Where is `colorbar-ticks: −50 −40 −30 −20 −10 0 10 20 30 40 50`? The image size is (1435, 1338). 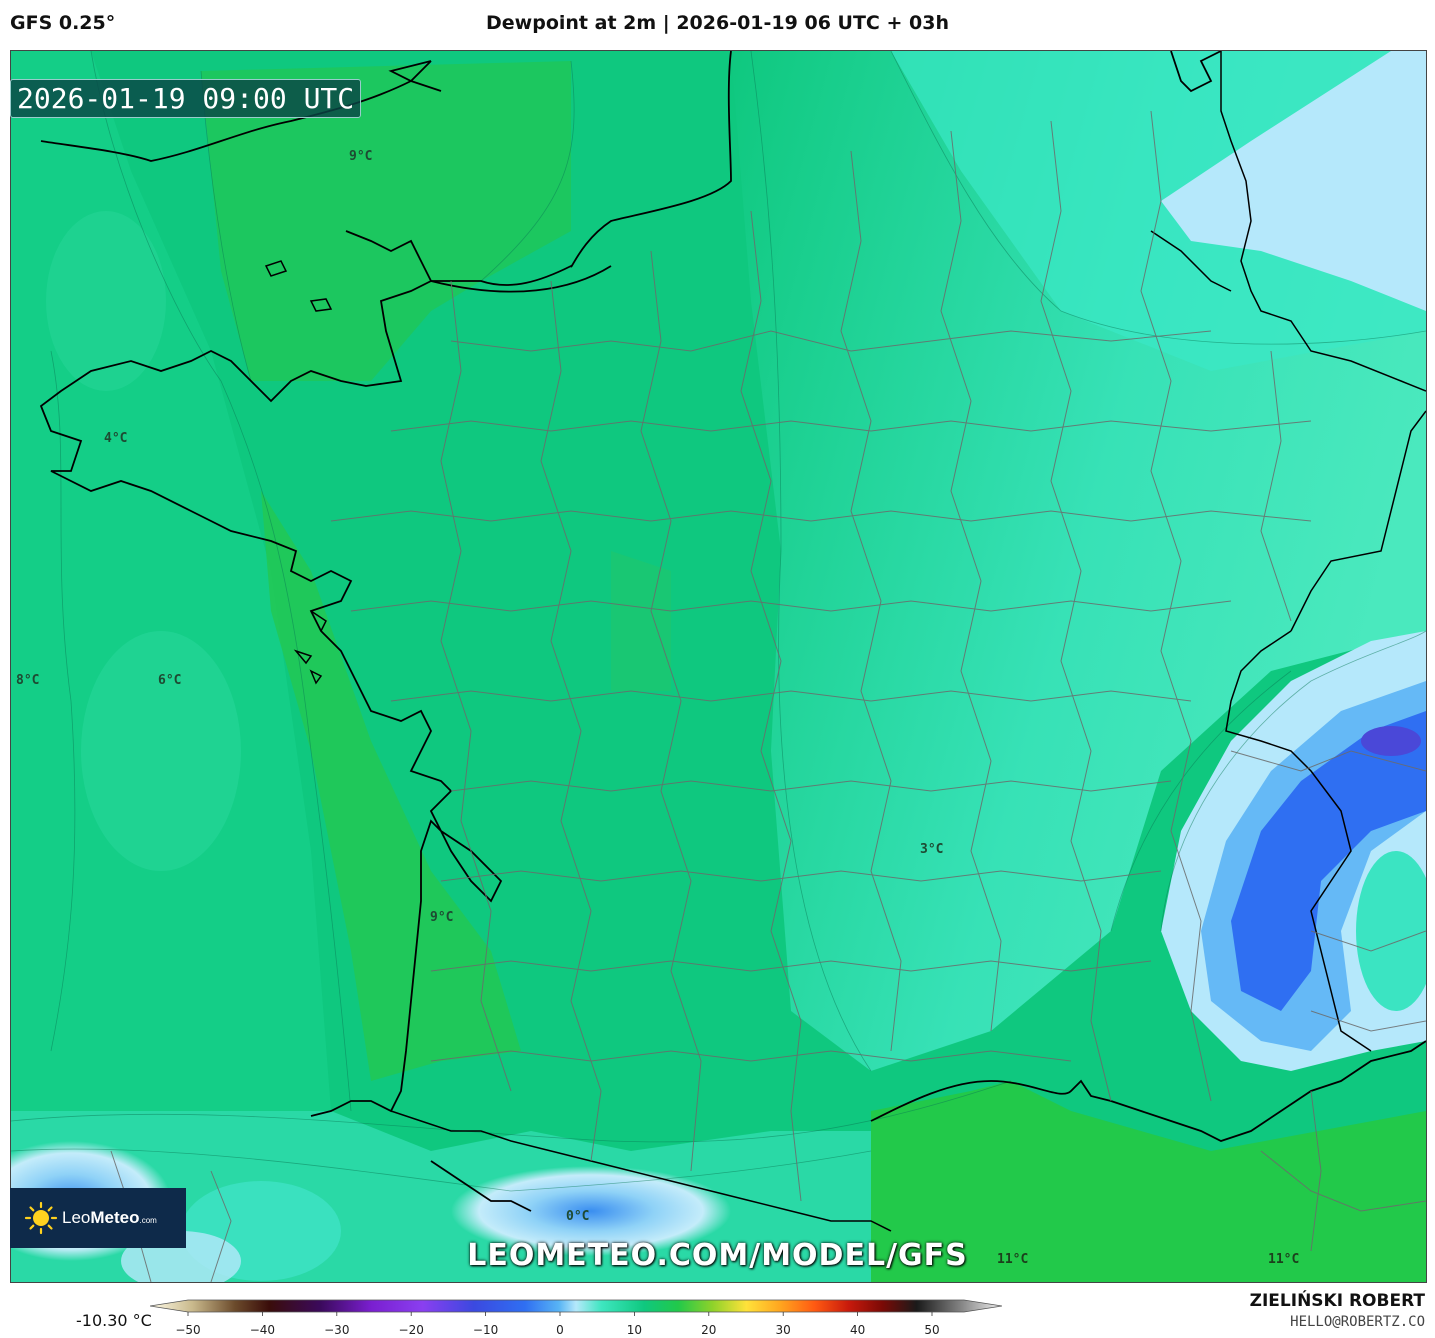
colorbar-ticks: −50 −40 −30 −20 −10 0 10 20 30 40 50 is located at coordinates (557, 1324).